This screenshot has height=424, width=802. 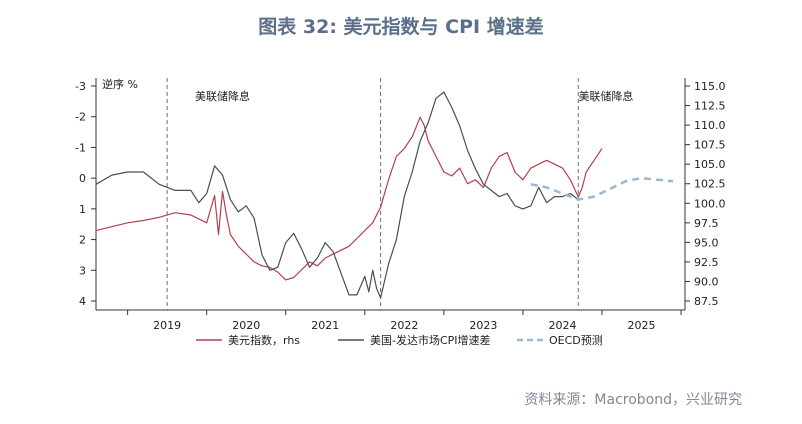 What do you see at coordinates (120, 84) in the screenshot?
I see `left-axis-label: 逆序 %` at bounding box center [120, 84].